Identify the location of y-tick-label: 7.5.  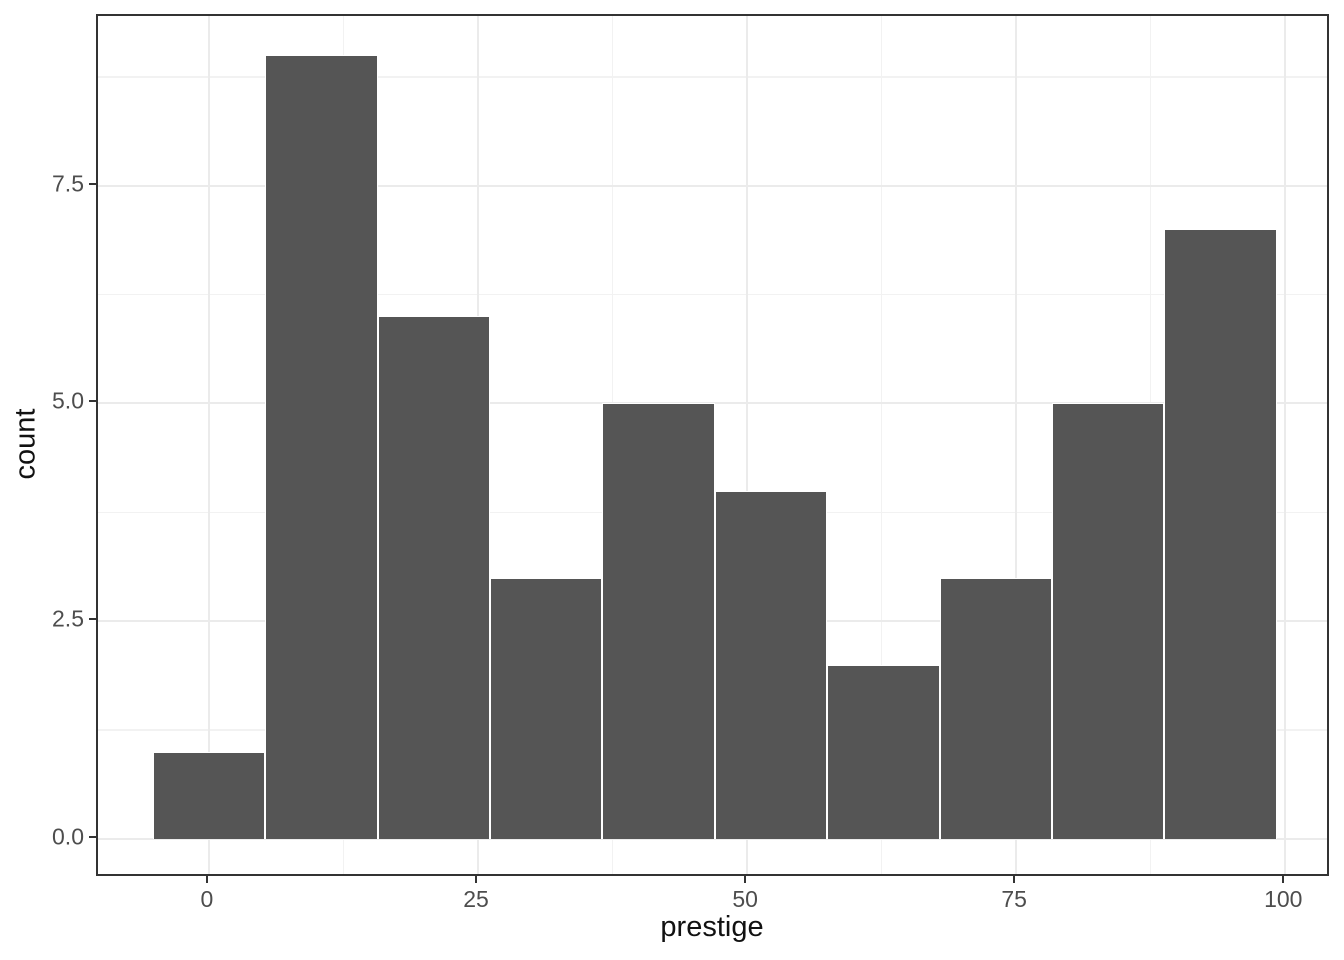
(68, 183).